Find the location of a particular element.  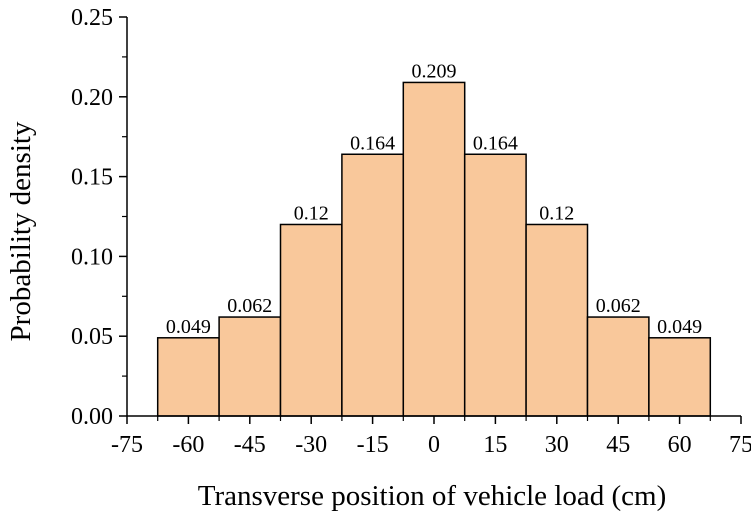

data-label-2: 0.12 is located at coordinates (311, 213).